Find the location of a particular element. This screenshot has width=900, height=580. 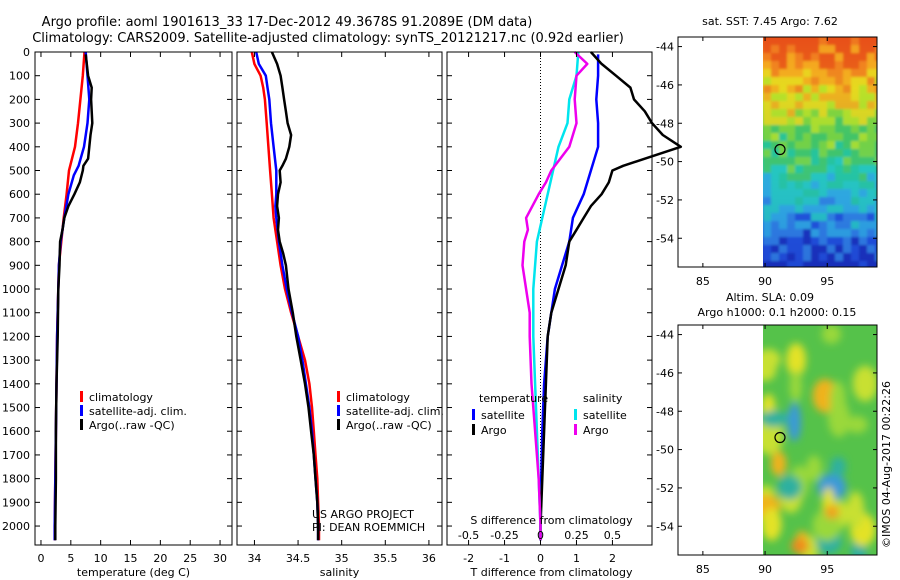

sst-map-lon-tick-label: 95 is located at coordinates (827, 281).